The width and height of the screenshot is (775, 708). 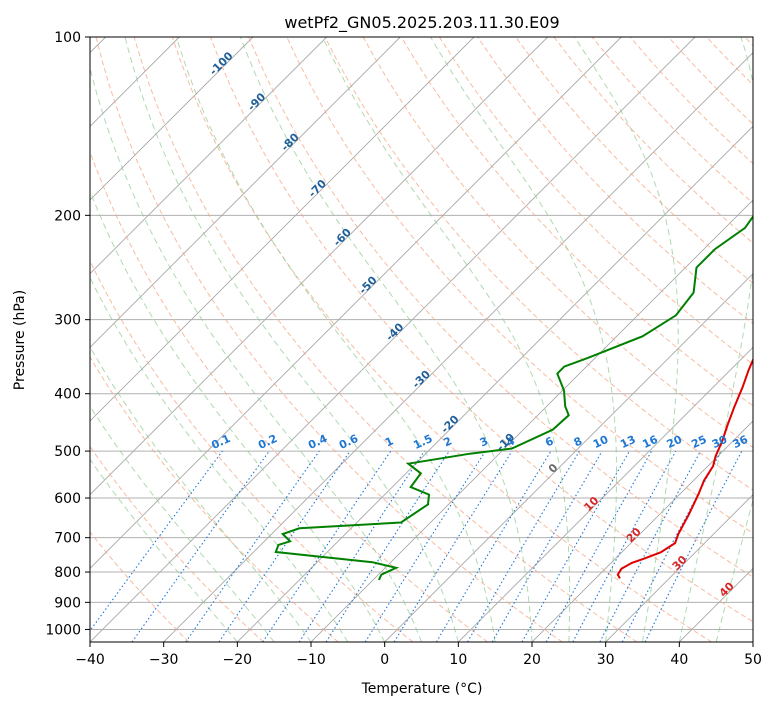 I want to click on y-tick-label: 600, so click(x=67, y=499).